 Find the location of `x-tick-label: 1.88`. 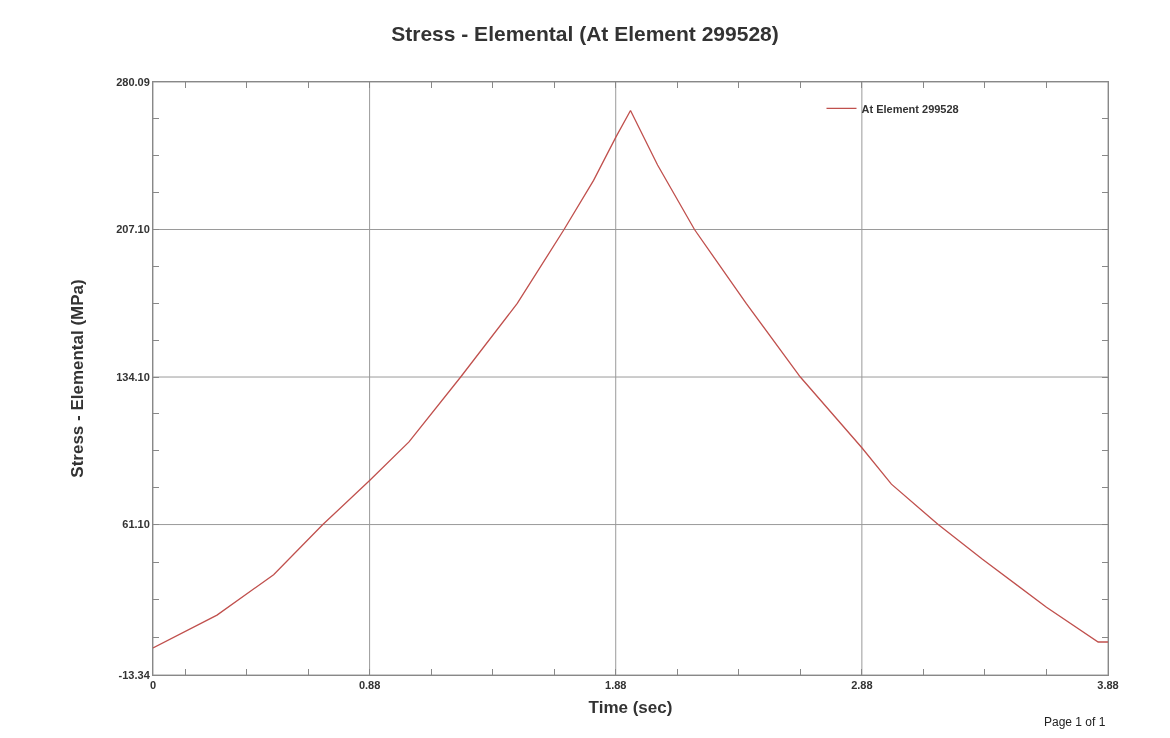

x-tick-label: 1.88 is located at coordinates (616, 685).